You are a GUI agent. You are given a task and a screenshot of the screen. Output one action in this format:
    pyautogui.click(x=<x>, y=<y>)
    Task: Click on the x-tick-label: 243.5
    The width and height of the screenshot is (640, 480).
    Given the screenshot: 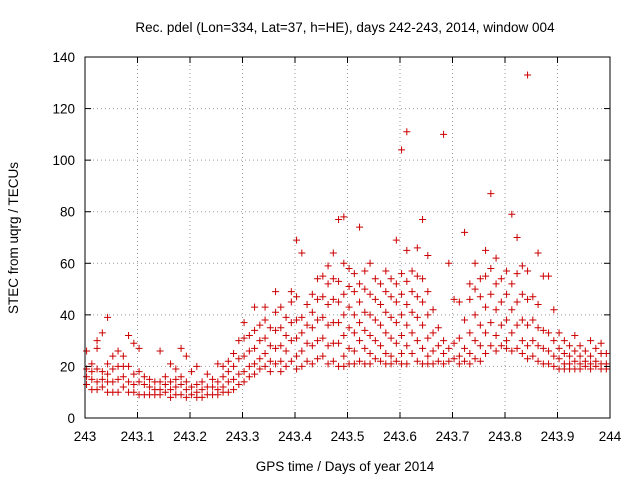 What is the action you would take?
    pyautogui.click(x=348, y=436)
    